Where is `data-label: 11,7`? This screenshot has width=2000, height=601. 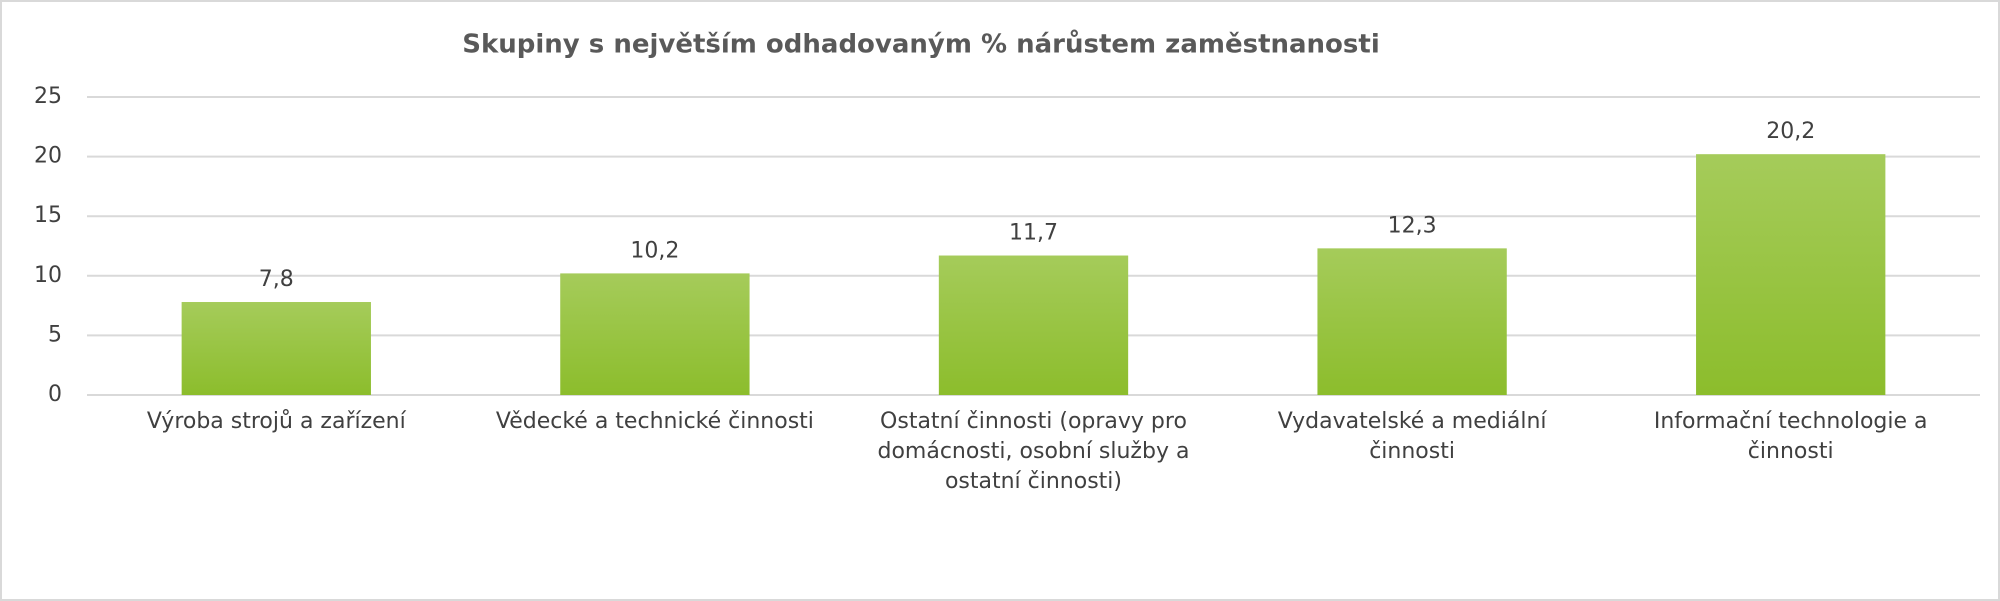
data-label: 11,7 is located at coordinates (1033, 233).